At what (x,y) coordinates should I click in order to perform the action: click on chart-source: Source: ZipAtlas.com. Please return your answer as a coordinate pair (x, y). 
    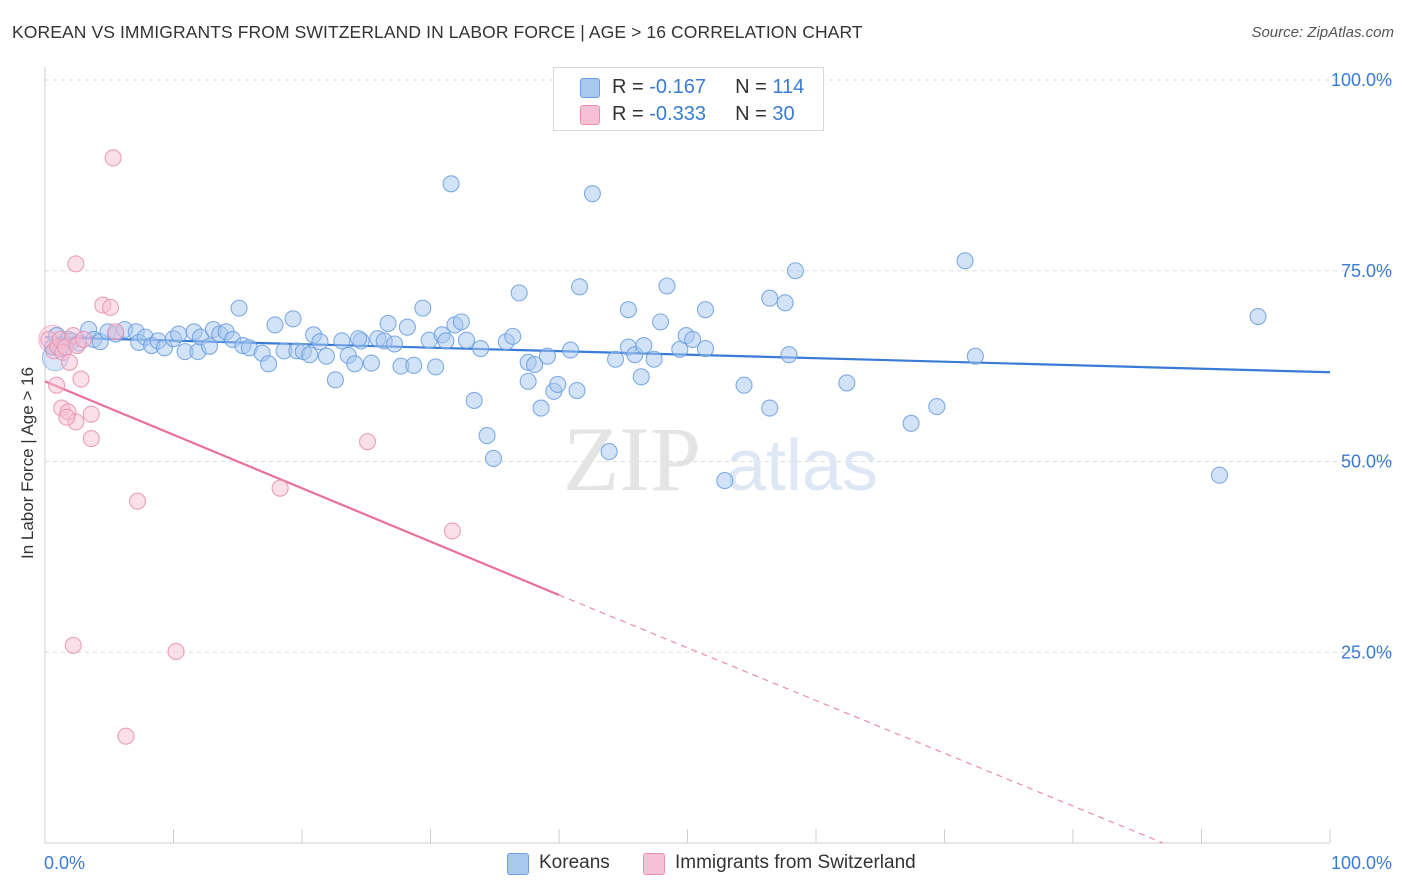
    Looking at the image, I should click on (1322, 32).